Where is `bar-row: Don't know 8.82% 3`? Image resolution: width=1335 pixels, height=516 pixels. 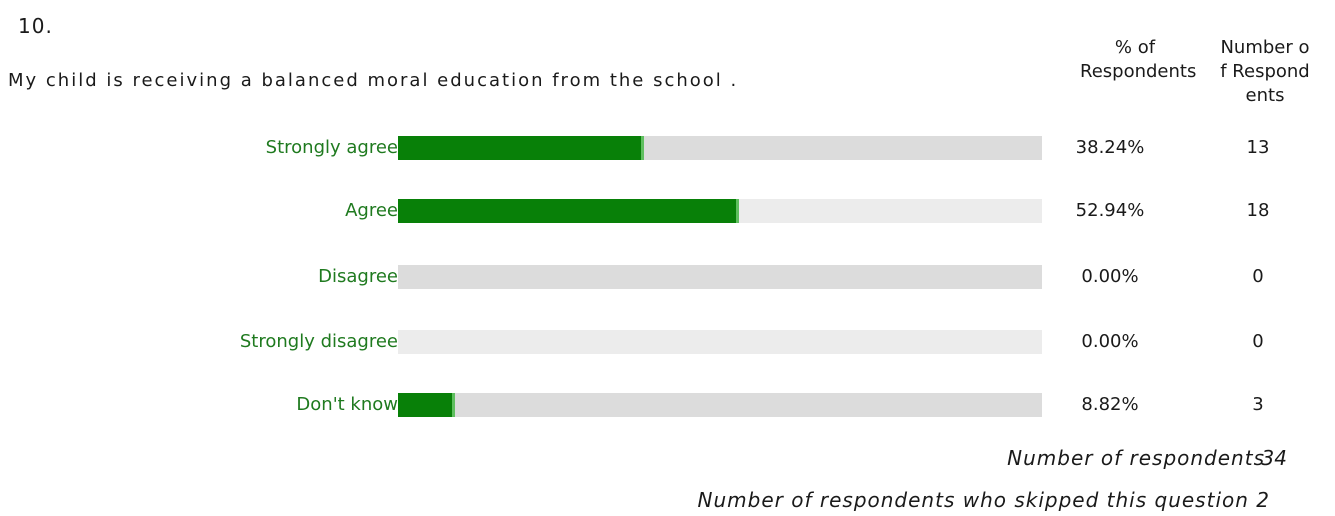 bar-row: Don't know 8.82% 3 is located at coordinates (667, 406).